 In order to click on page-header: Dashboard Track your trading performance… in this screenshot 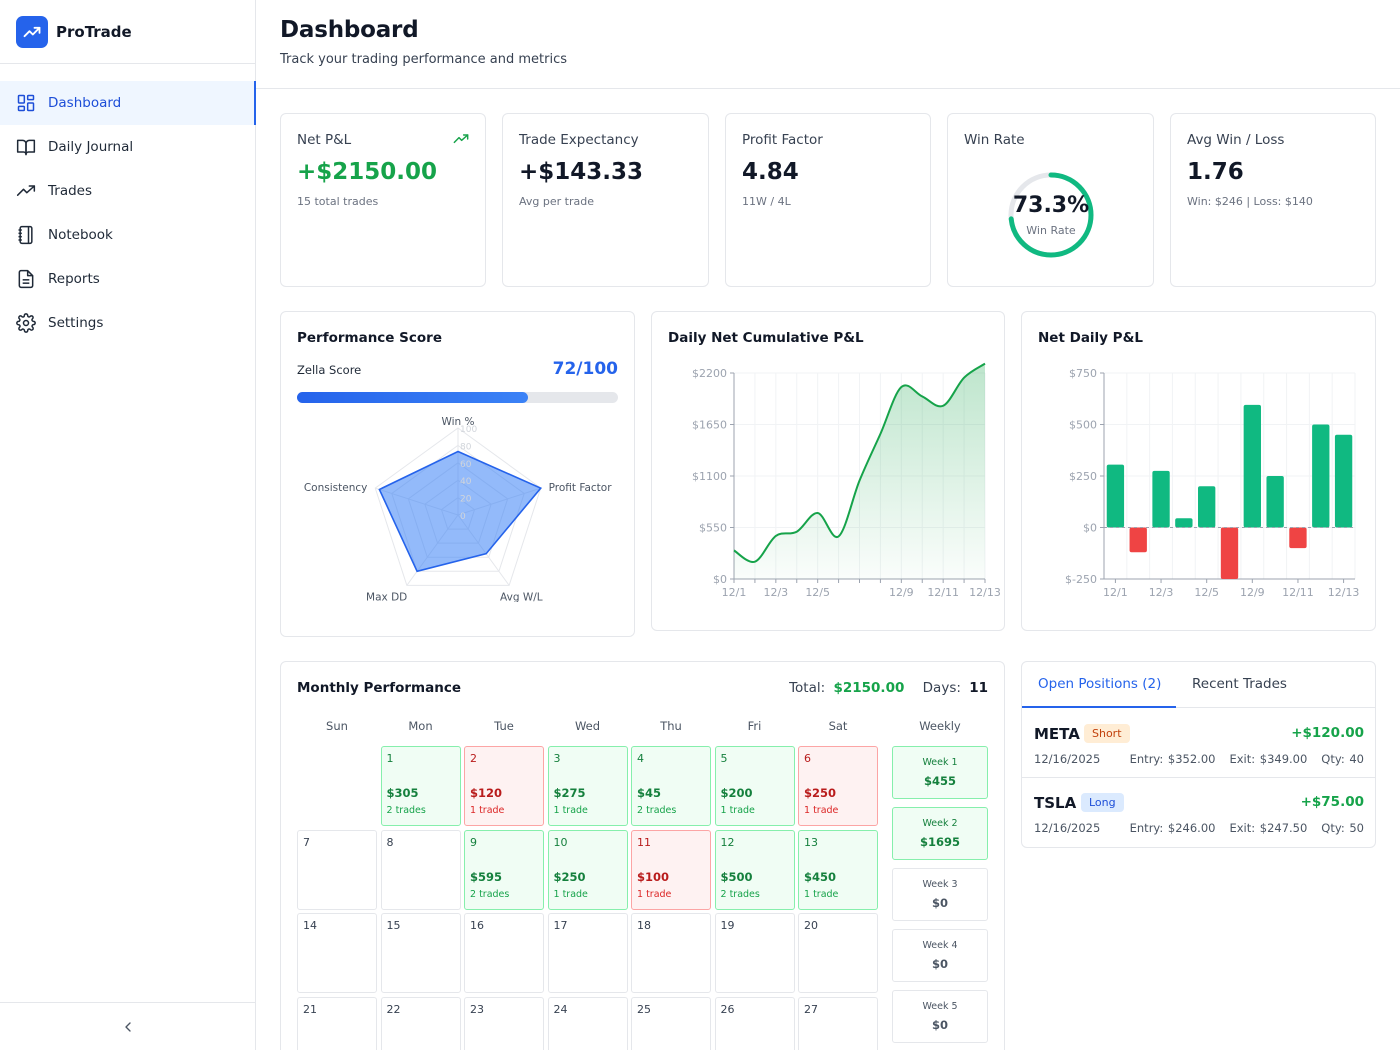, I will do `click(828, 44)`.